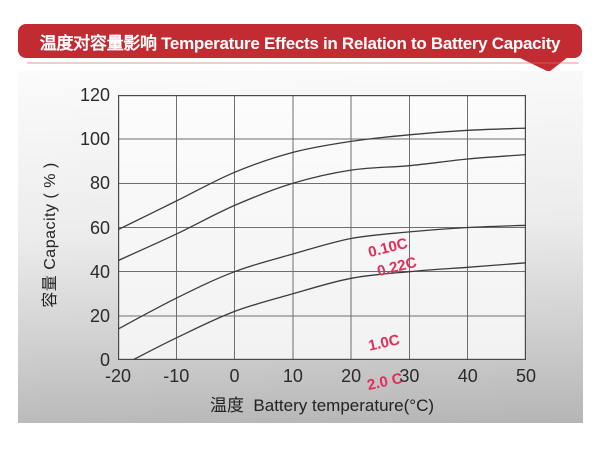  I want to click on banner-underline, so click(303, 63).